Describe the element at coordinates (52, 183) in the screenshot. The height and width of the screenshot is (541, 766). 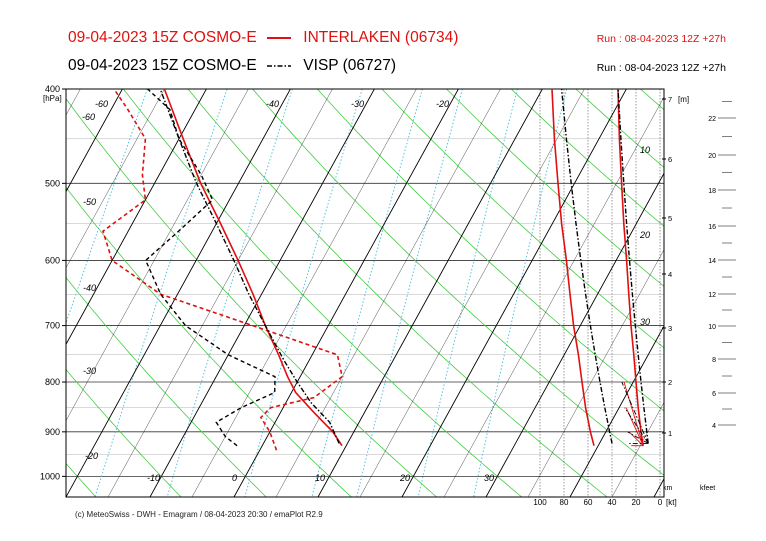
I see `pressure-tick-label: 500` at that location.